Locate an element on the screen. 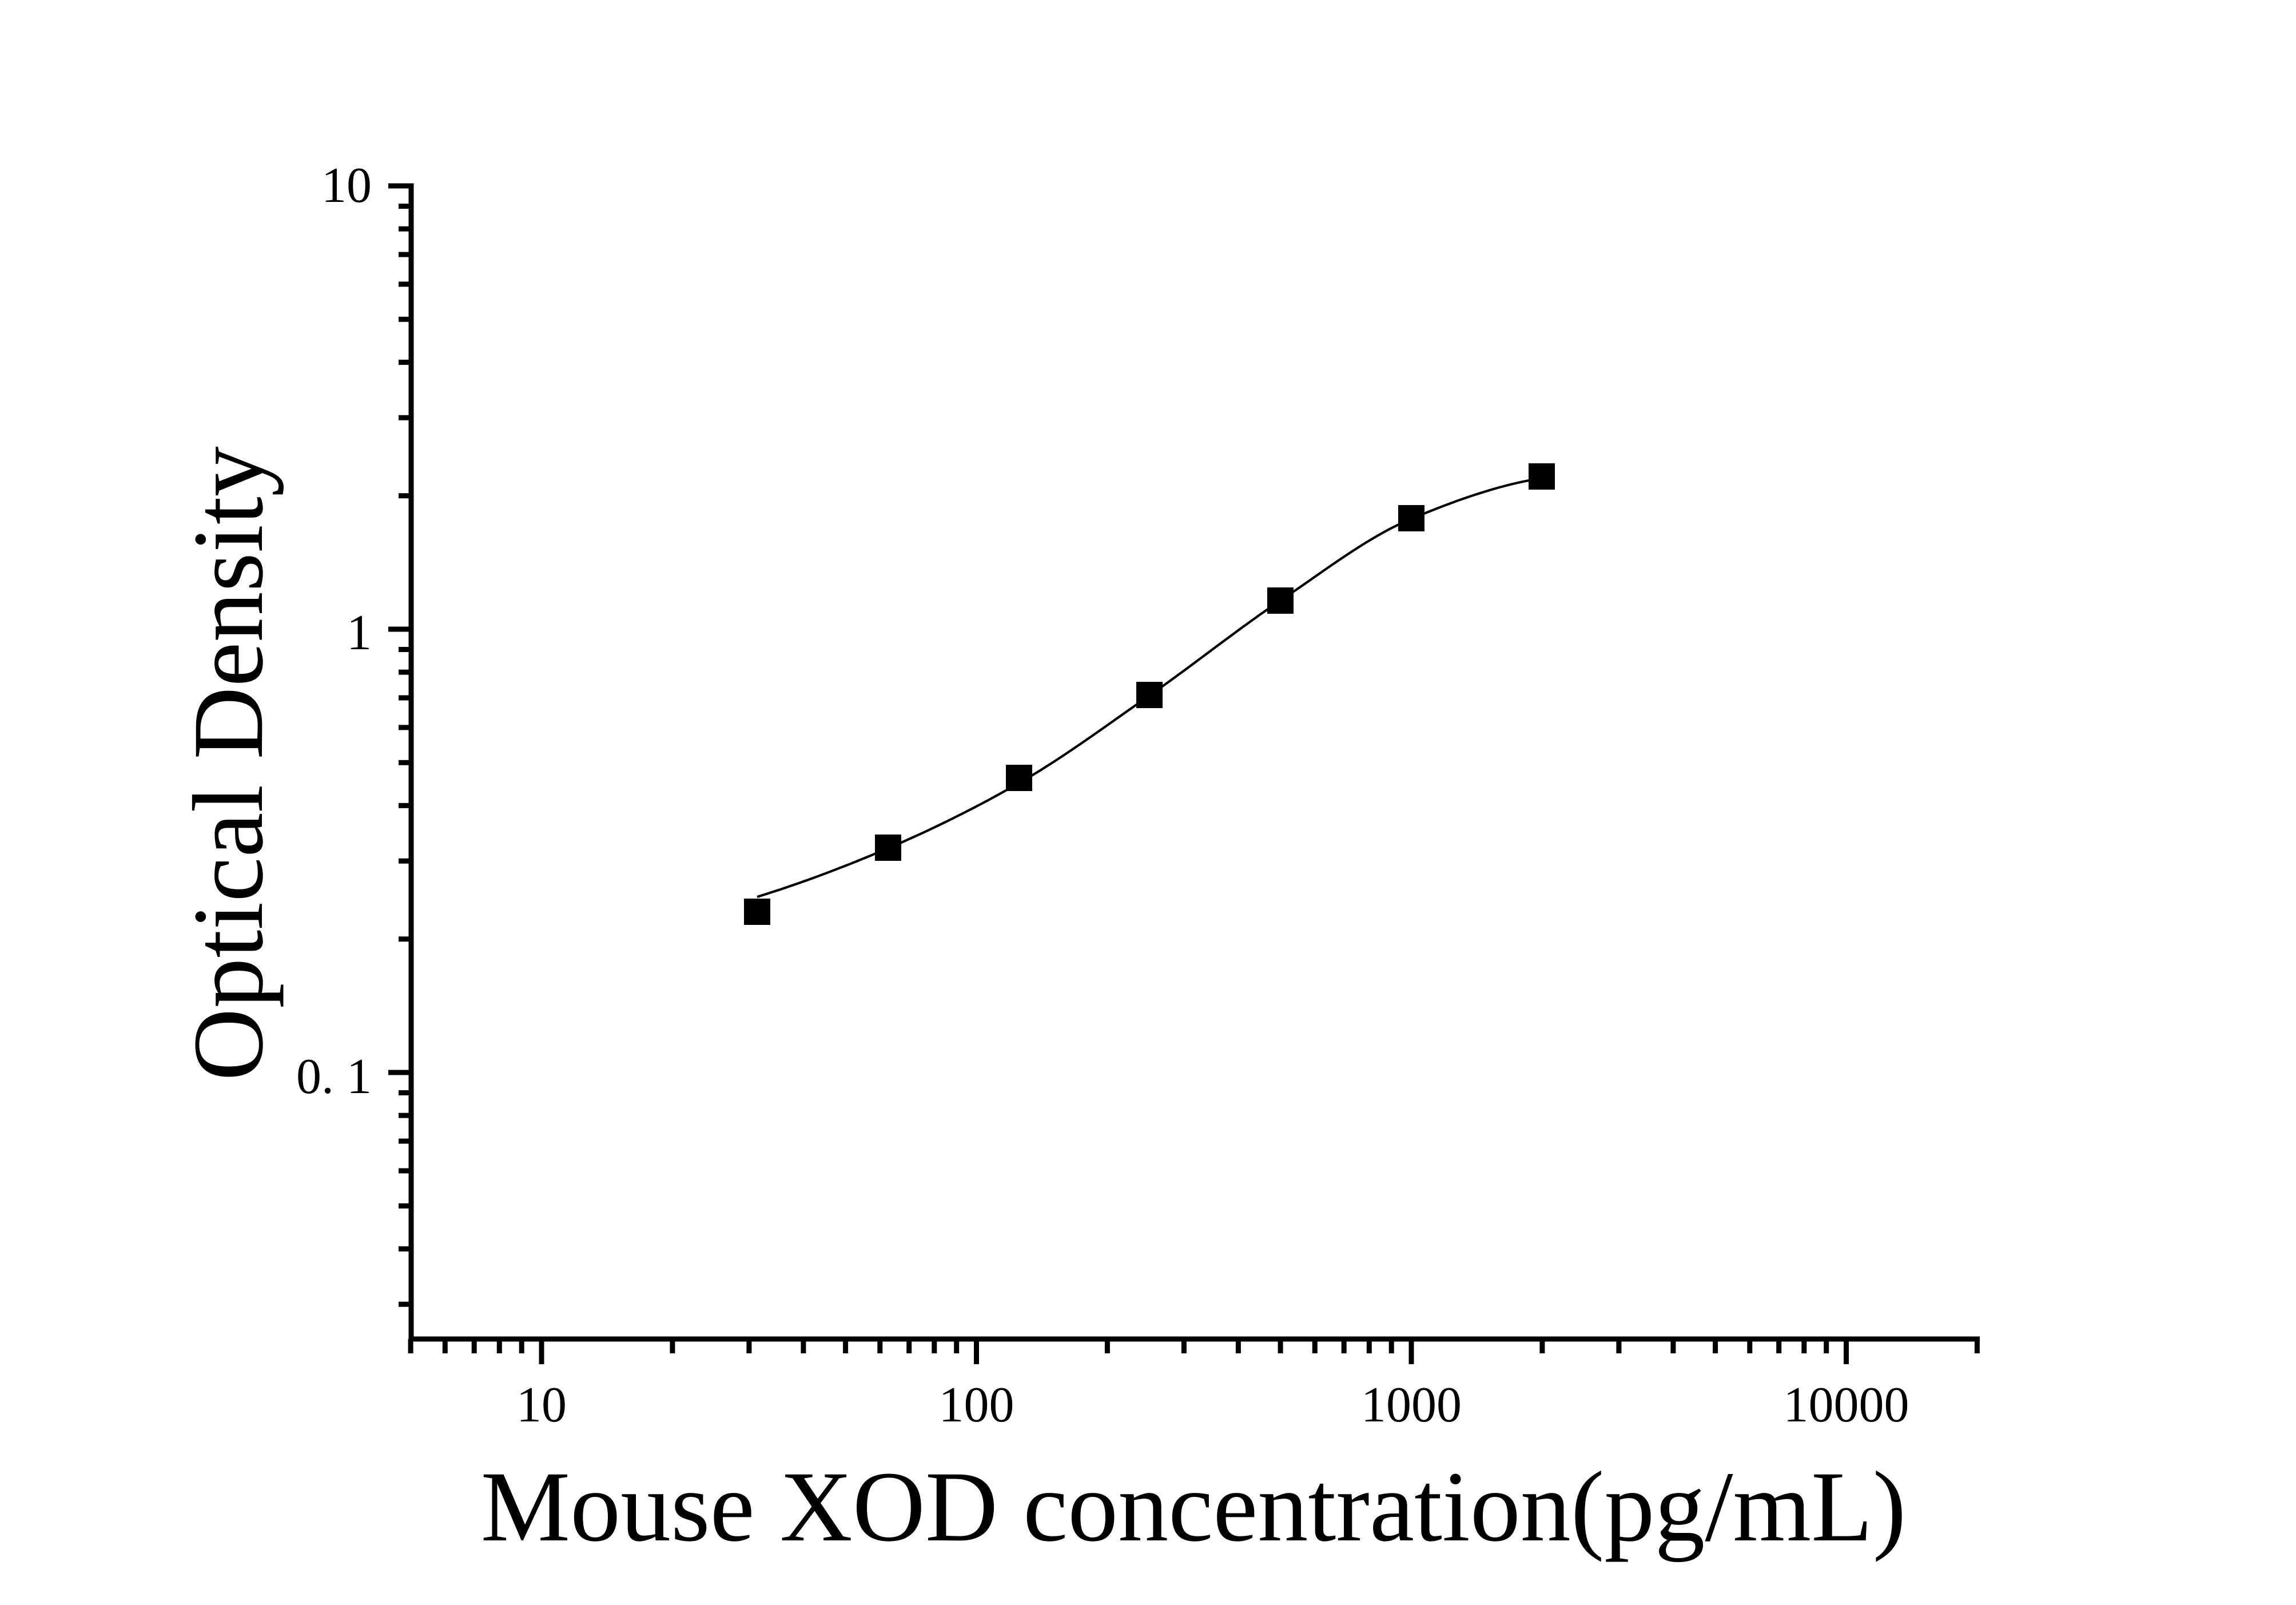  svg-text: 10000 is located at coordinates (1847, 1405).